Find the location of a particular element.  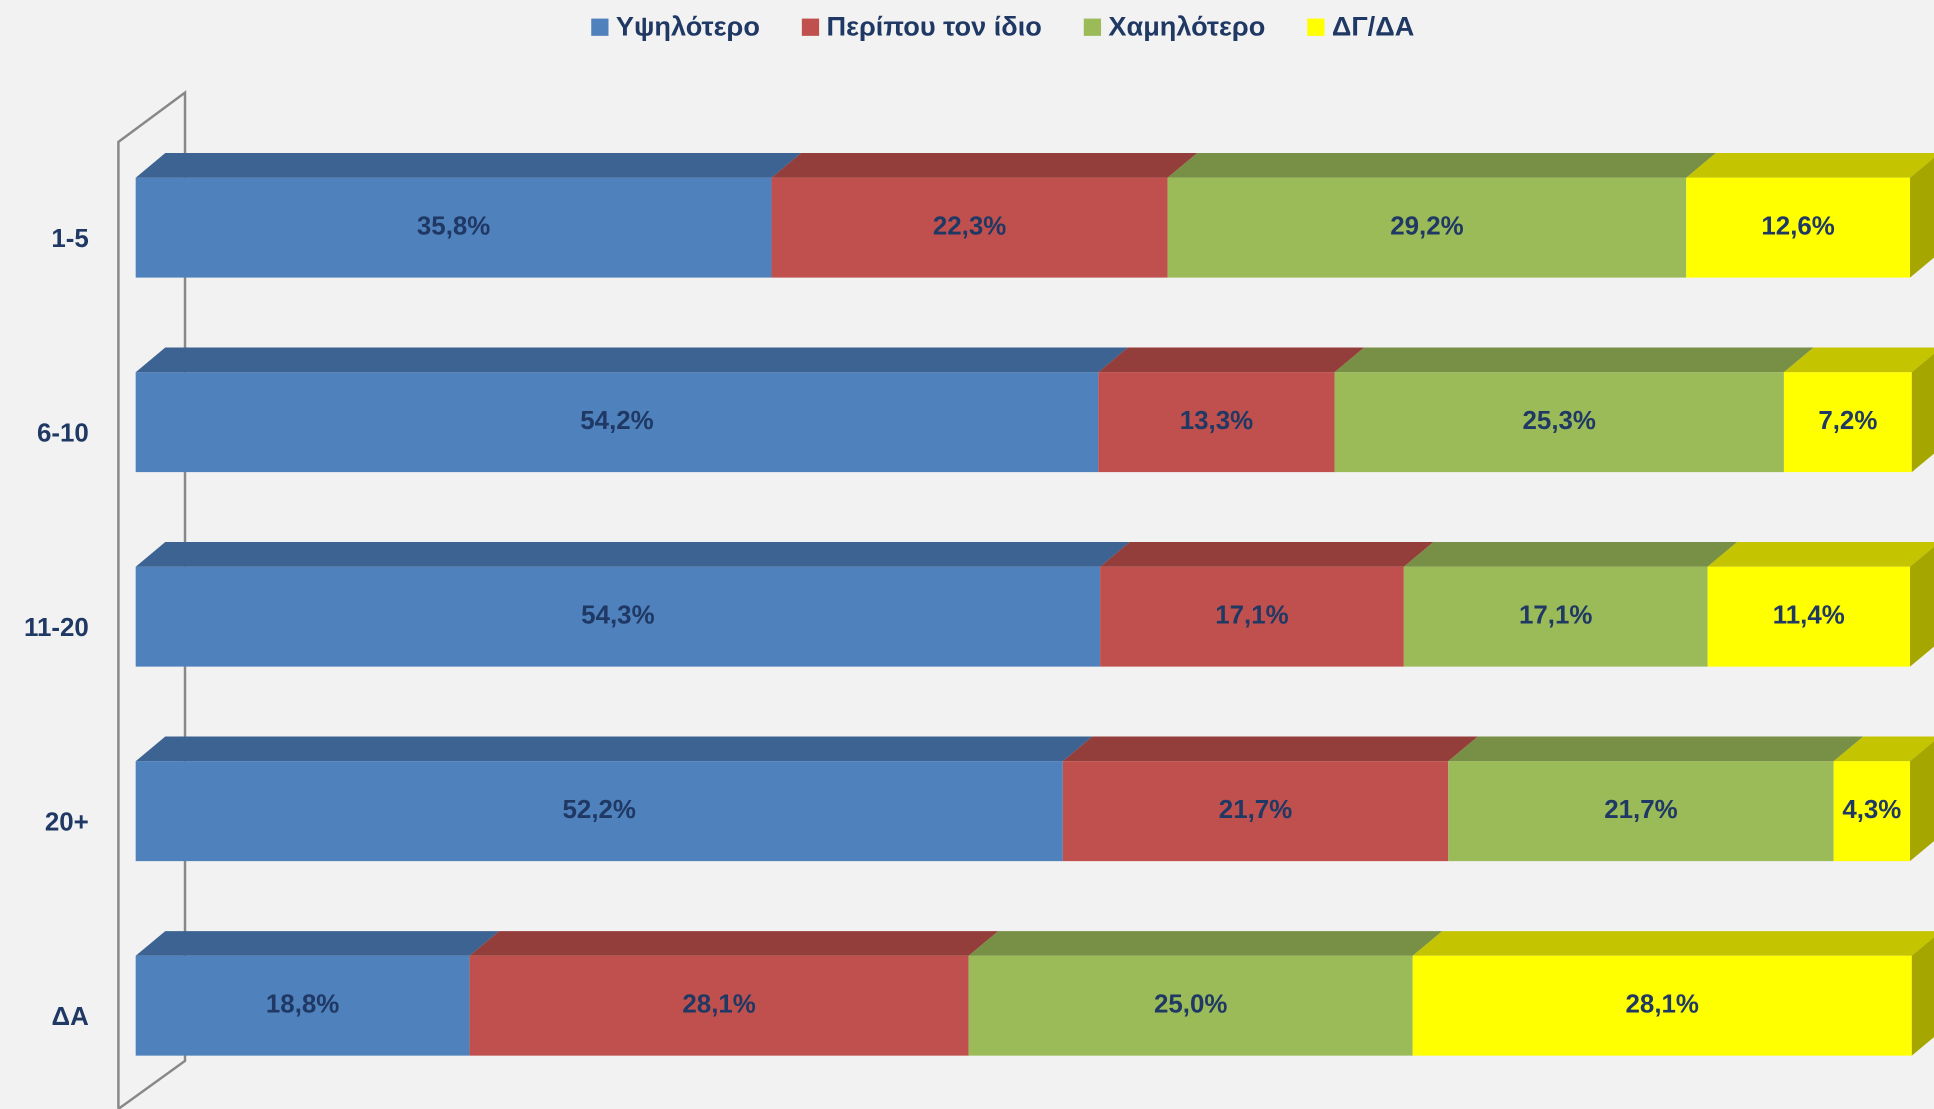

value-label: 54,2% is located at coordinates (616, 421).